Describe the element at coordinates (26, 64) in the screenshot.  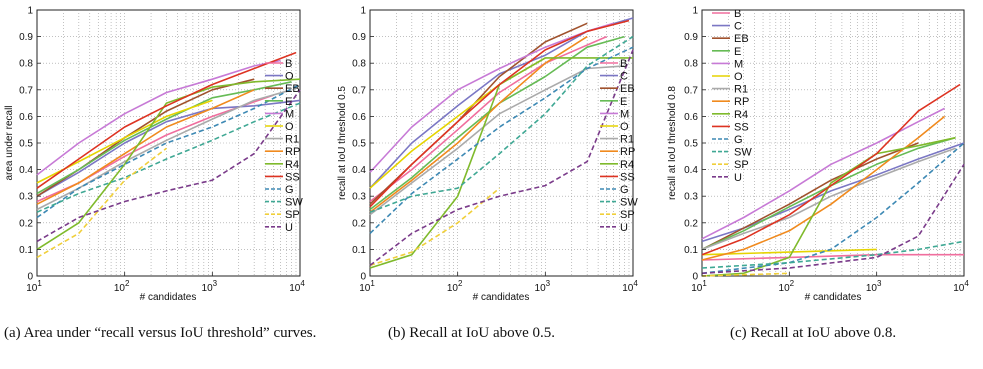
I see `y-tick-label: 0.8` at that location.